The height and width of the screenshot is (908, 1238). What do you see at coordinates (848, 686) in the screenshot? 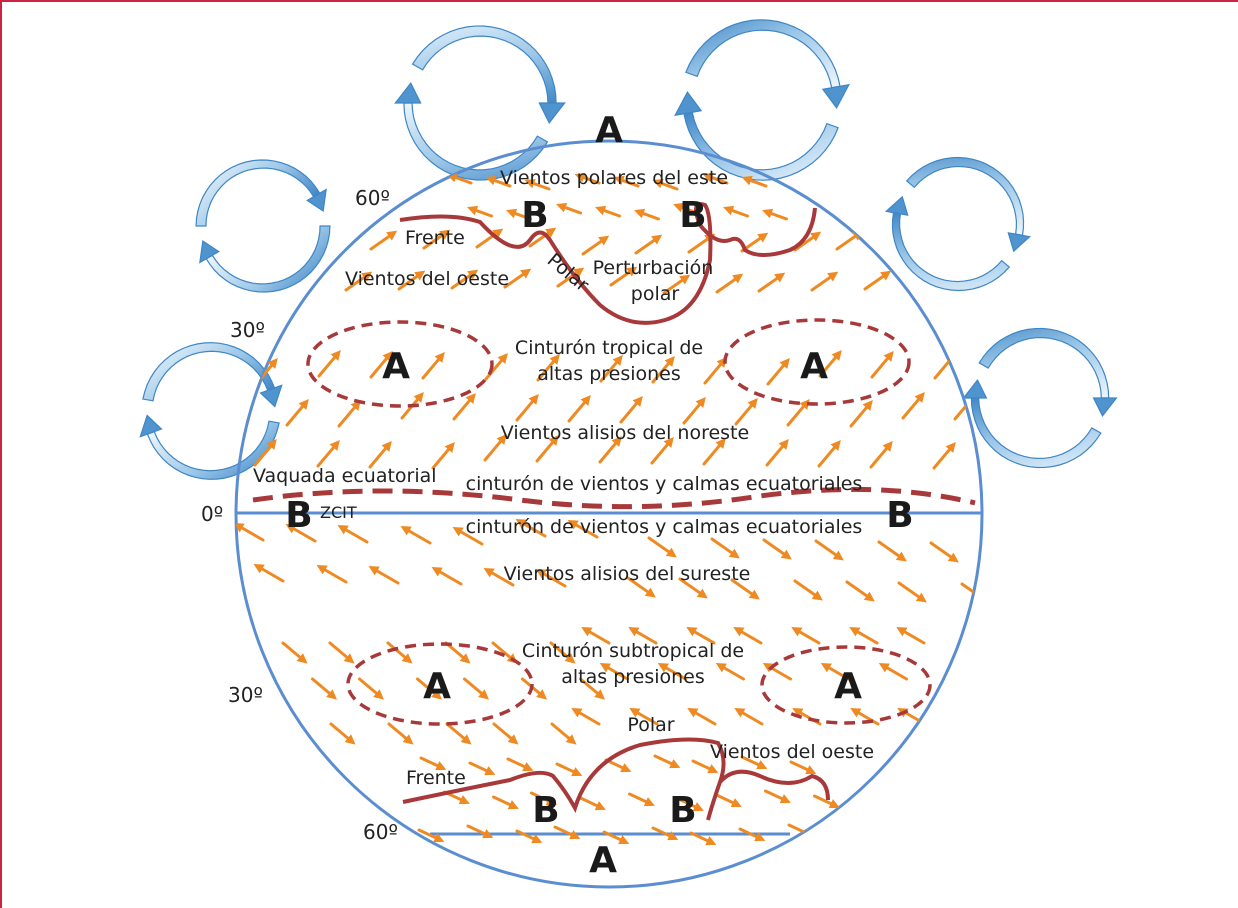
I see `high-pressure-label: A` at bounding box center [848, 686].